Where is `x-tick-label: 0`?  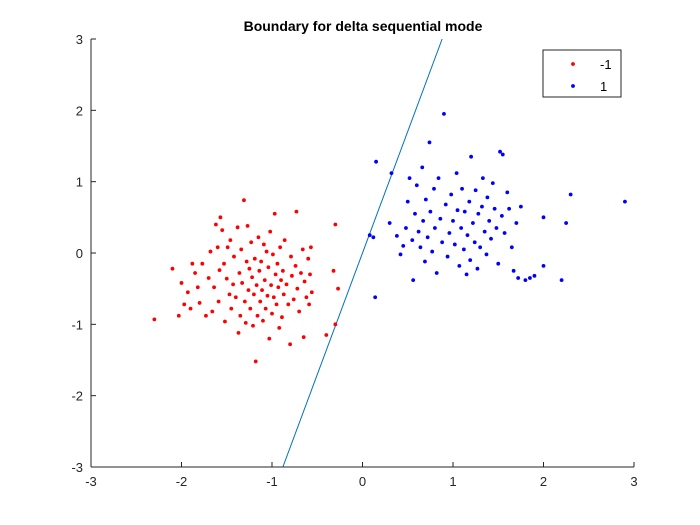 x-tick-label: 0 is located at coordinates (362, 481).